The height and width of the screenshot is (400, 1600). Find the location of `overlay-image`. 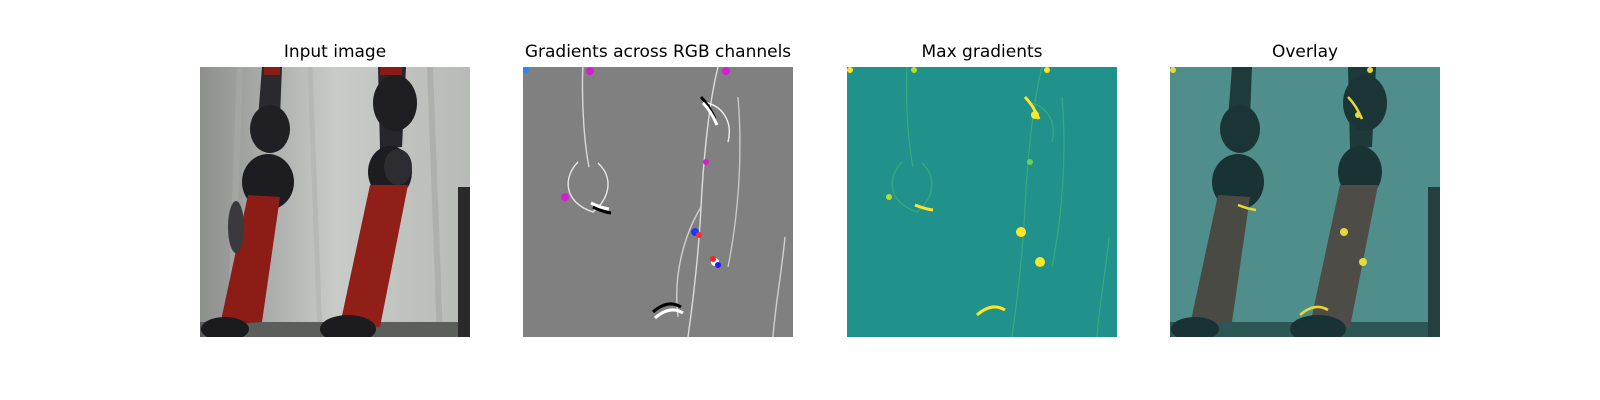

overlay-image is located at coordinates (1305, 202).